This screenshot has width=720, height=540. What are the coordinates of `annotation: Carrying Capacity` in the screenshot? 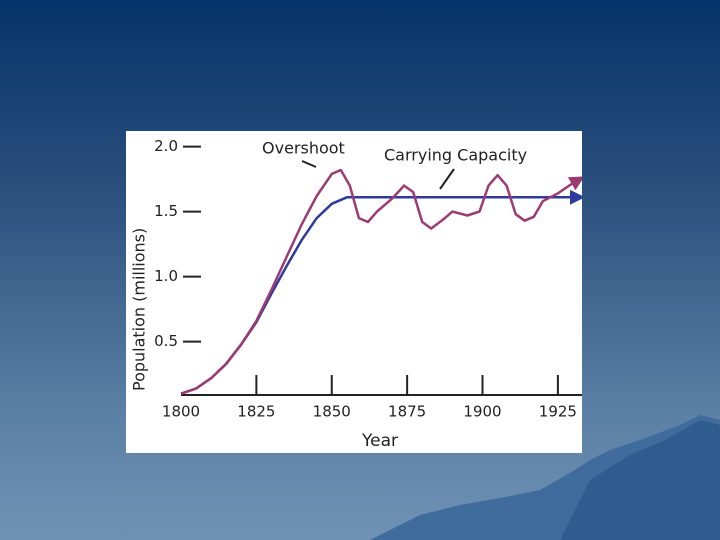 It's located at (455, 155).